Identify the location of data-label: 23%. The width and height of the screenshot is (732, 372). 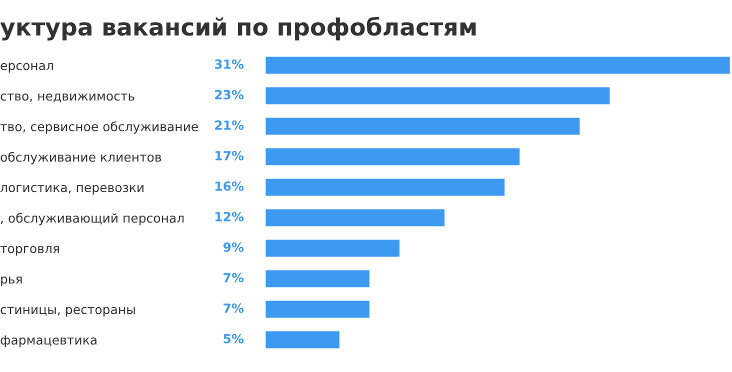
(229, 95).